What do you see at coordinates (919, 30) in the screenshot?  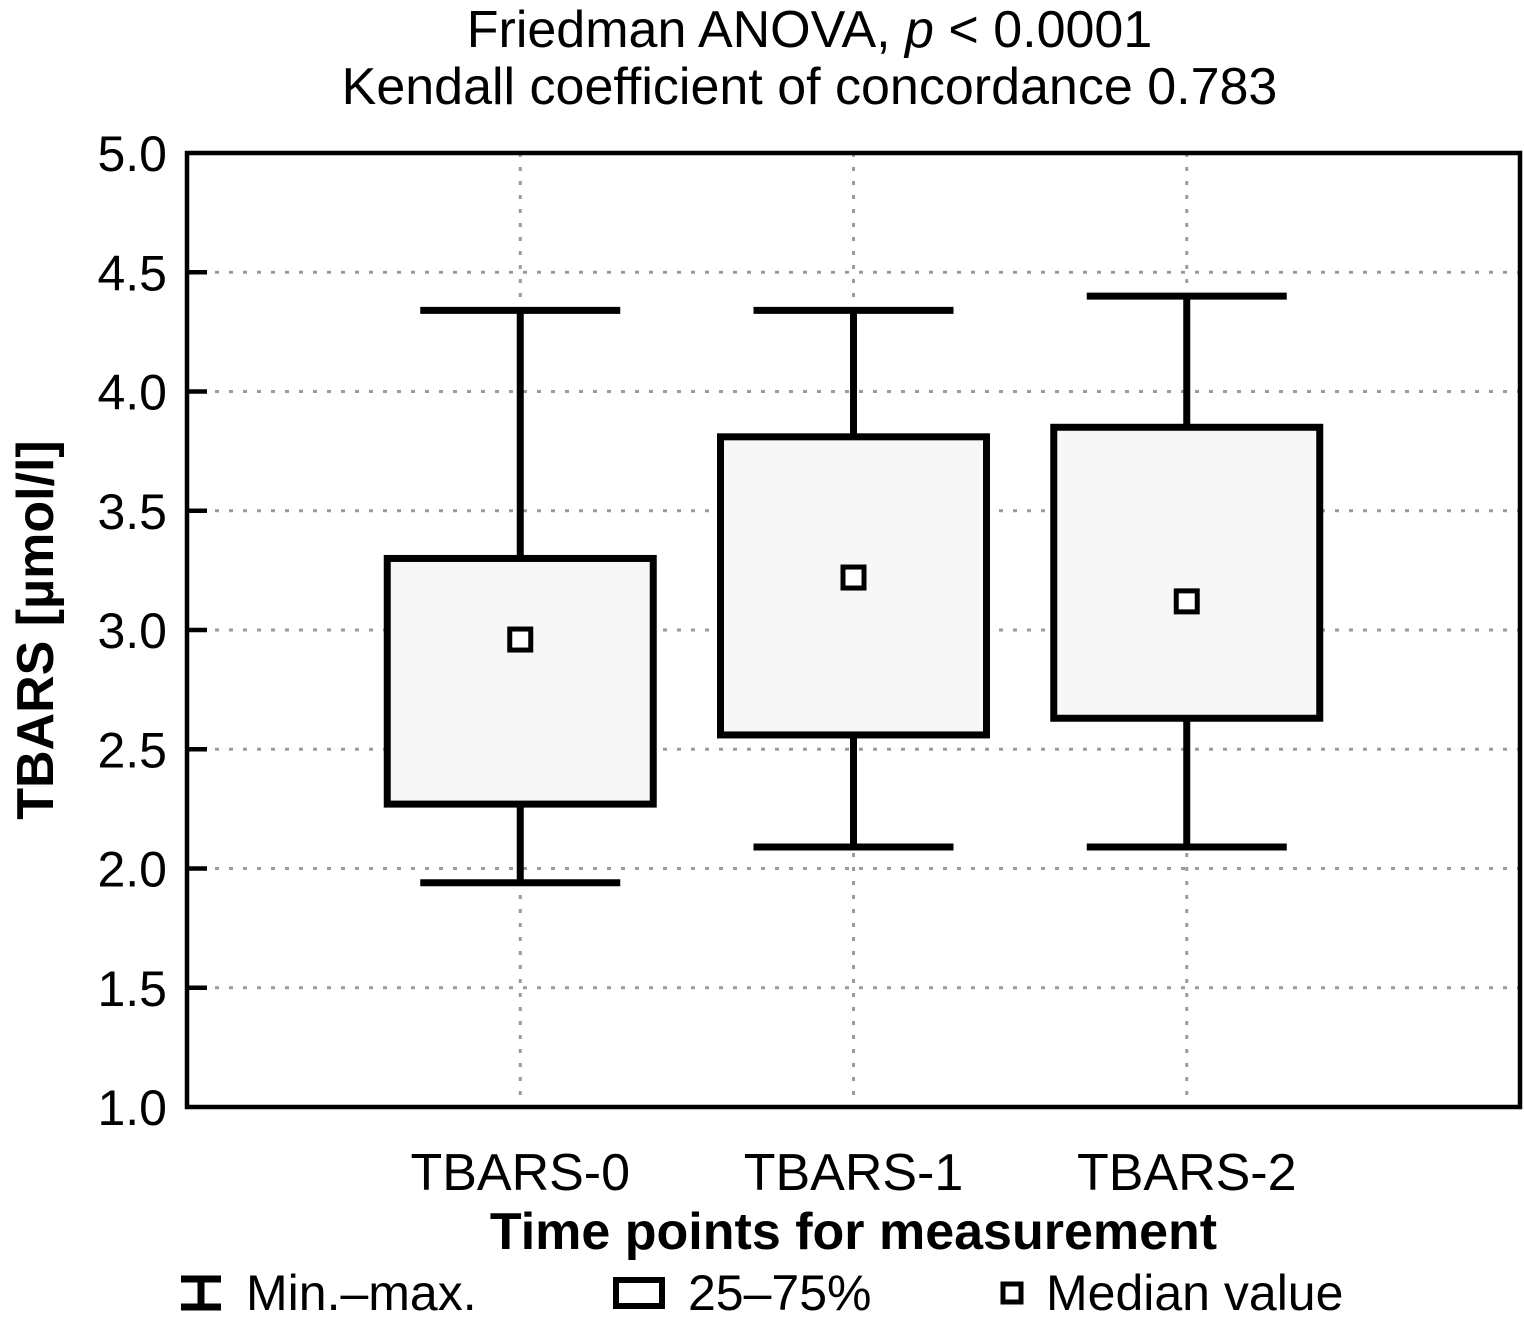 I see `title-p-symbol: p` at bounding box center [919, 30].